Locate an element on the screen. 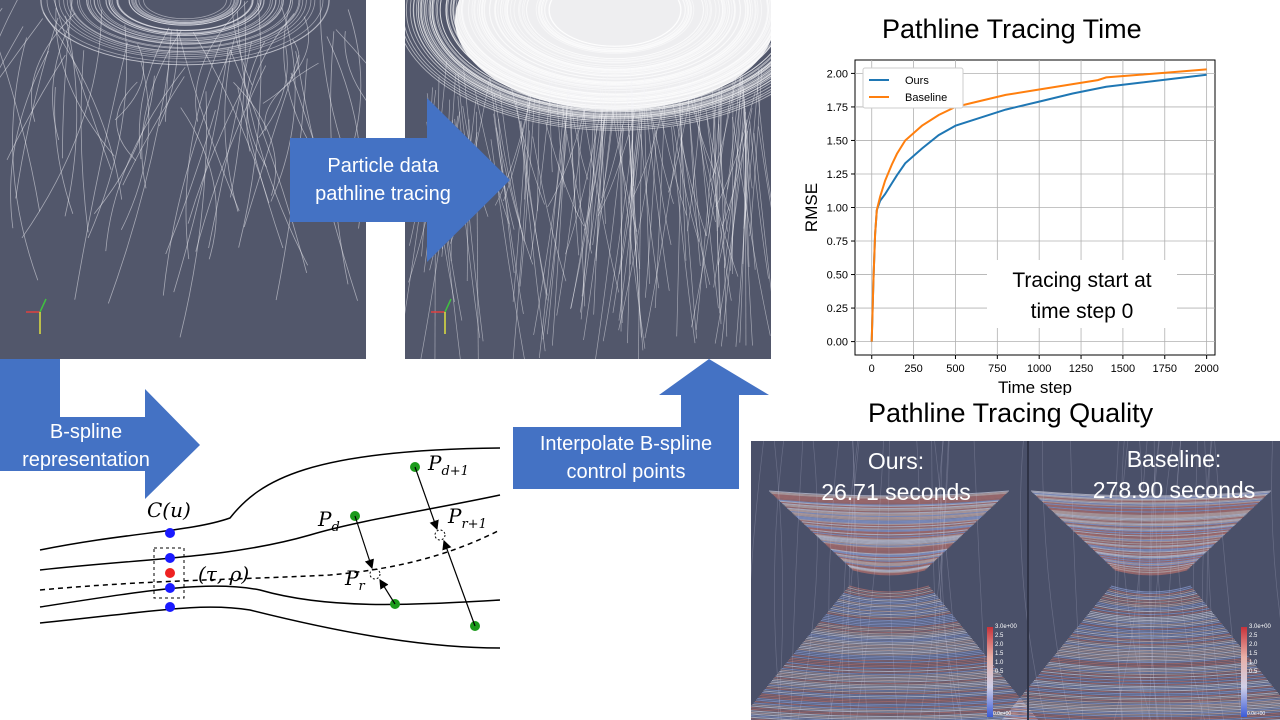 This screenshot has height=720, width=1280. query-box is located at coordinates (169, 573).